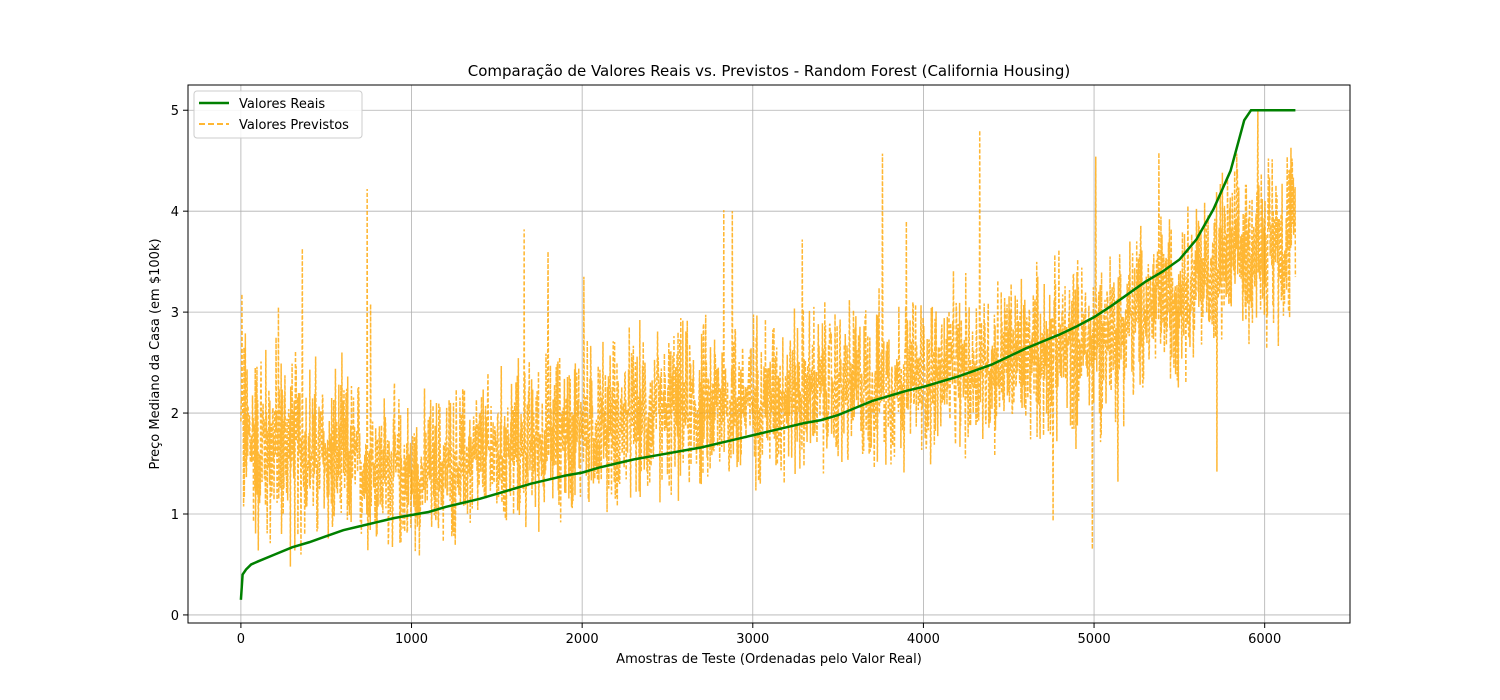 The width and height of the screenshot is (1500, 700). What do you see at coordinates (411, 639) in the screenshot?
I see `x-tick-label: 1000` at bounding box center [411, 639].